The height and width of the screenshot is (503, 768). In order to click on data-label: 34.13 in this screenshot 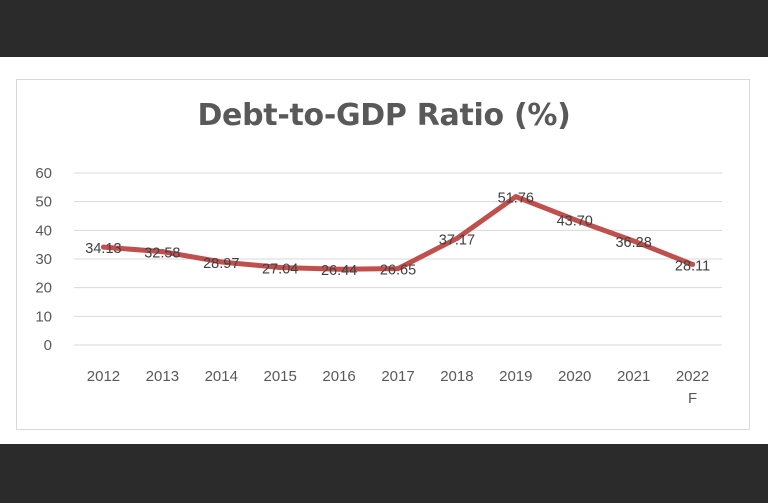, I will do `click(103, 249)`.